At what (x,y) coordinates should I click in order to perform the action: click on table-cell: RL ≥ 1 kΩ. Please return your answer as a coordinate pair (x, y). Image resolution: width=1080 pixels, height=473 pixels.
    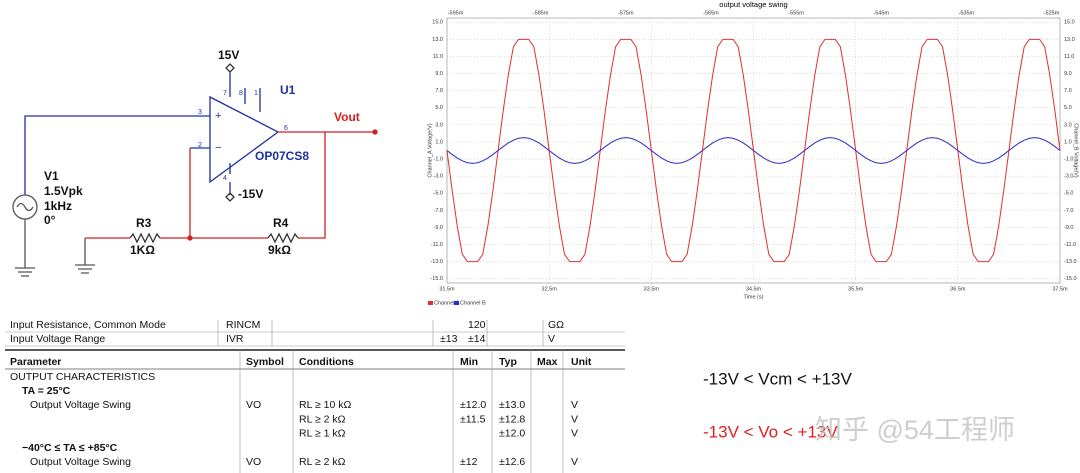
    Looking at the image, I should click on (322, 434).